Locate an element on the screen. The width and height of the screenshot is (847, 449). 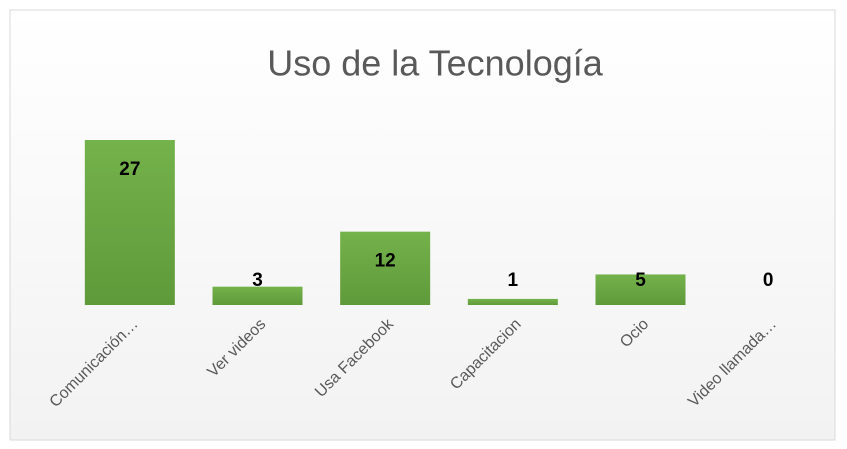
data-label: 1 is located at coordinates (513, 280).